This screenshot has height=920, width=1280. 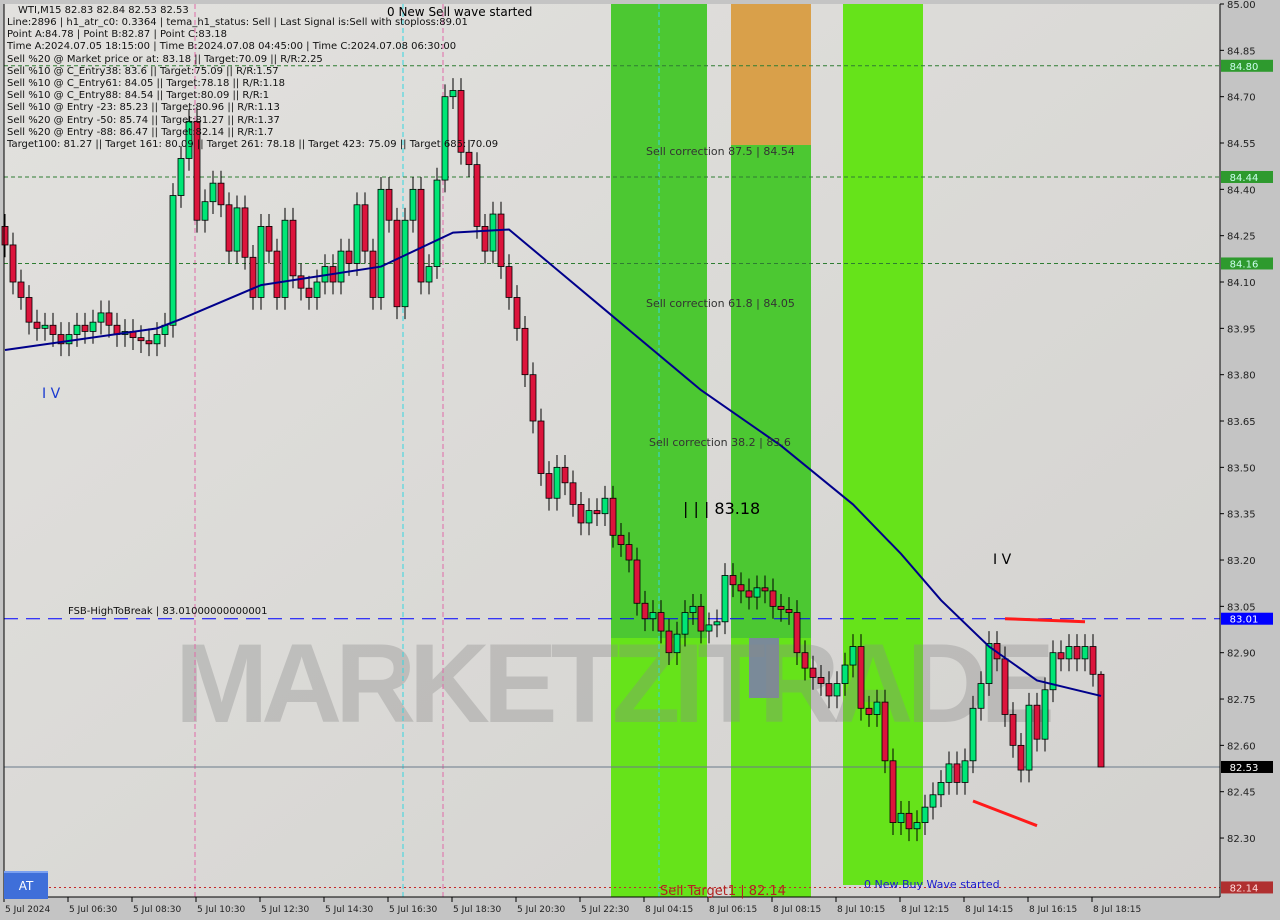 What do you see at coordinates (605, 910) in the screenshot?
I see `x-tick-label: 5 Jul 22:30` at bounding box center [605, 910].